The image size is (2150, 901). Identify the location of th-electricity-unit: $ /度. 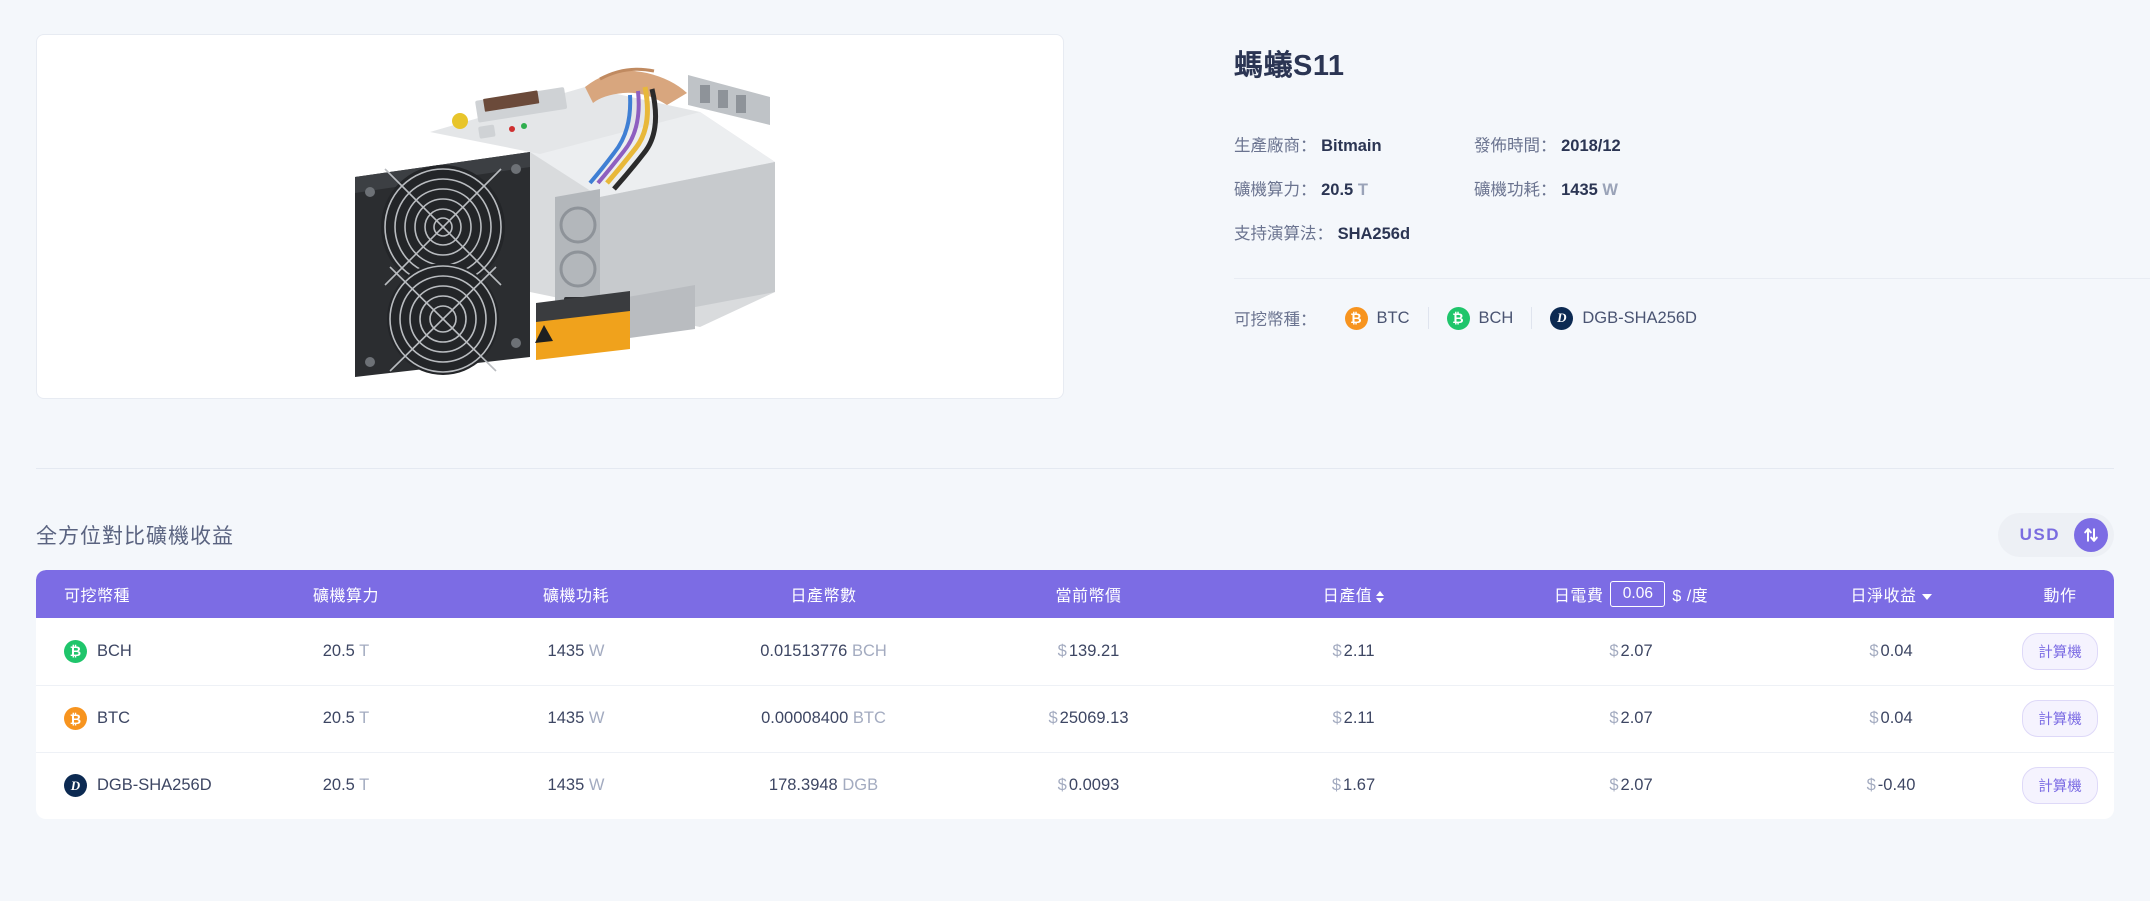
(1690, 596).